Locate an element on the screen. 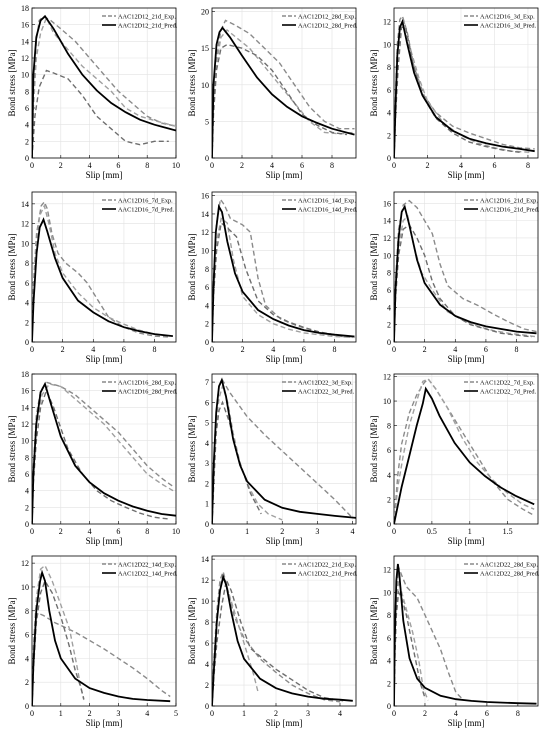 The height and width of the screenshot is (730, 550). legend-pred-label: AAC12D16_28d_Pred. is located at coordinates (148, 392).